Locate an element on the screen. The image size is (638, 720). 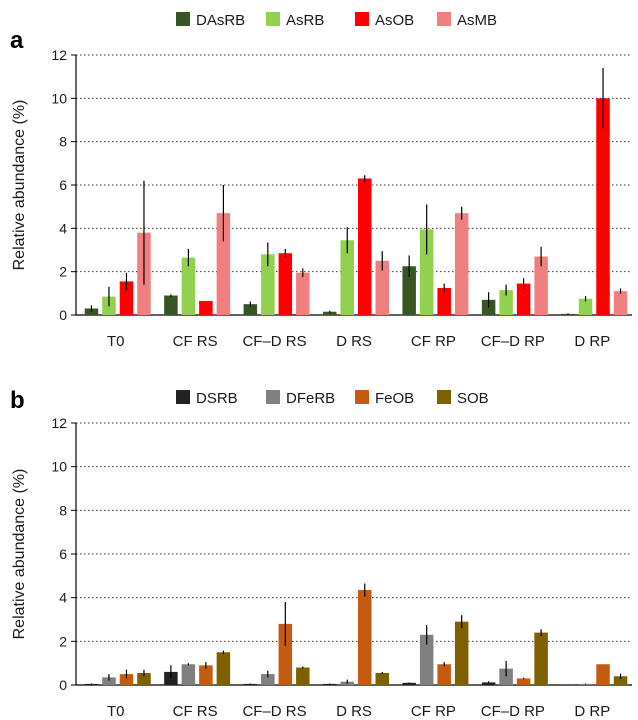
y-tick-label: 4 is located at coordinates (63, 228).